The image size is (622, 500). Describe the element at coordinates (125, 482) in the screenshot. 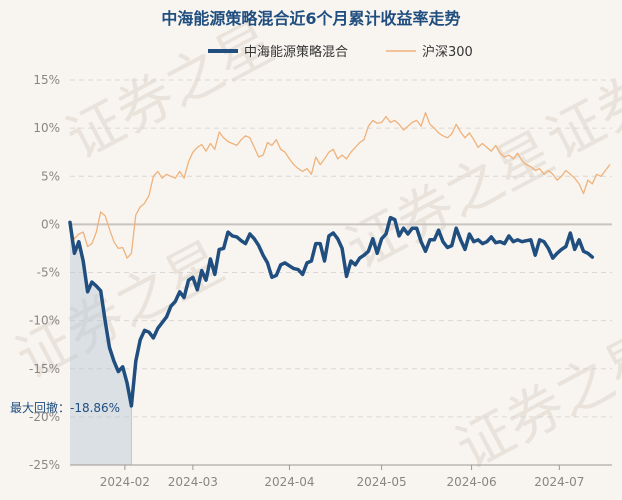

I see `x-tick-label: 2024-02` at that location.